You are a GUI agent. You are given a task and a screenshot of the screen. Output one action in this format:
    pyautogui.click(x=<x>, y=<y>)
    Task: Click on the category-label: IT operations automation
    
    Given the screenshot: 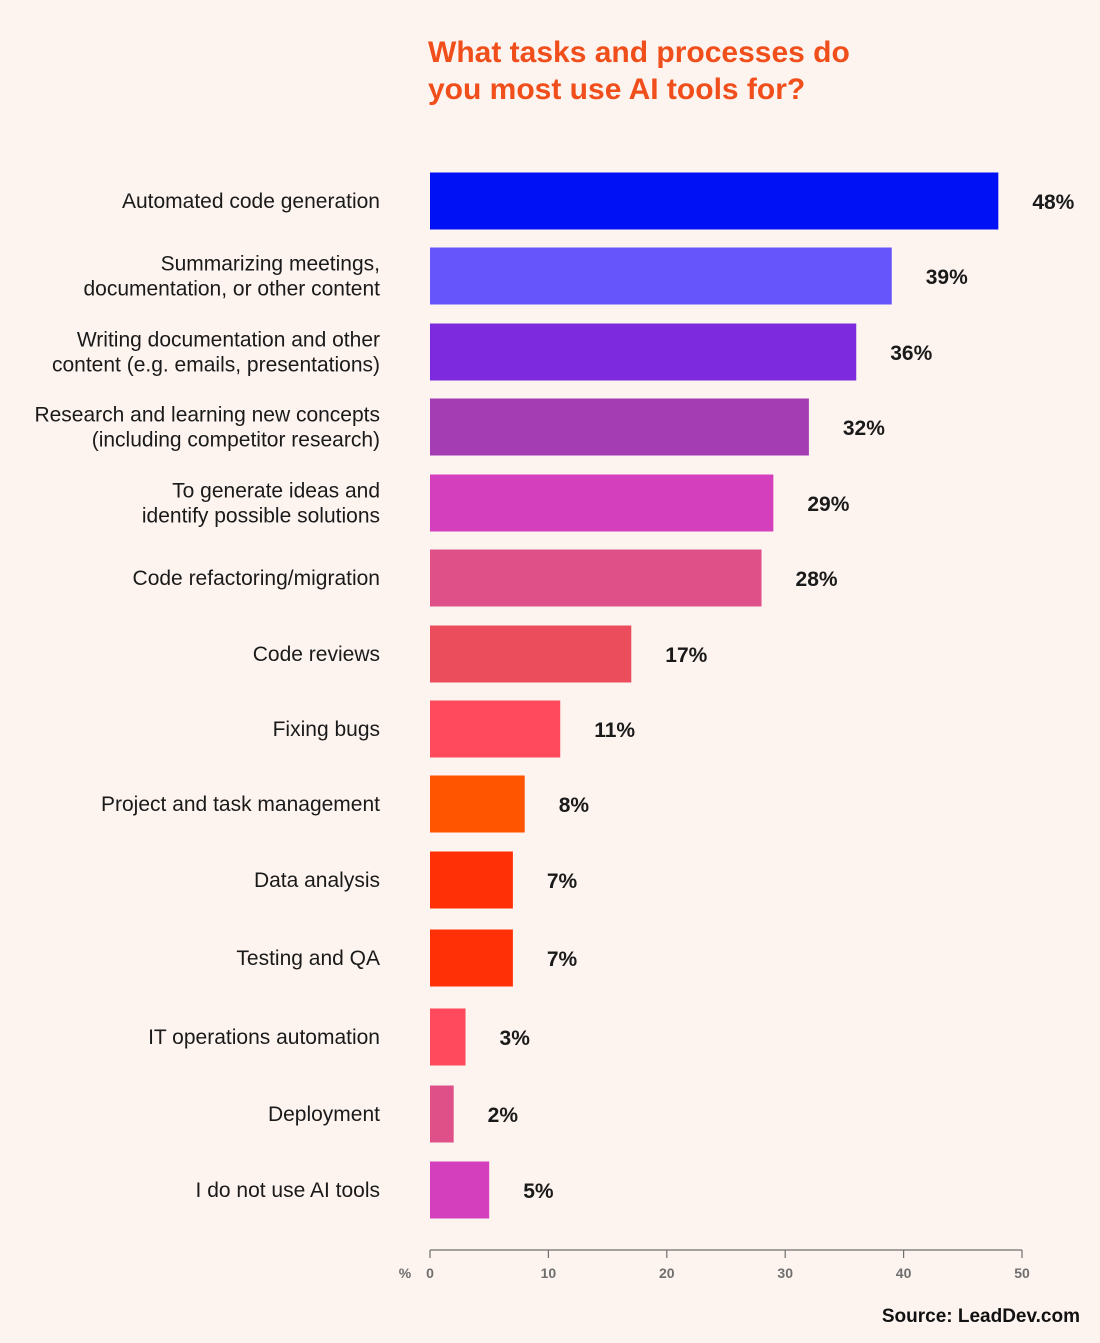 What is the action you would take?
    pyautogui.click(x=264, y=1037)
    